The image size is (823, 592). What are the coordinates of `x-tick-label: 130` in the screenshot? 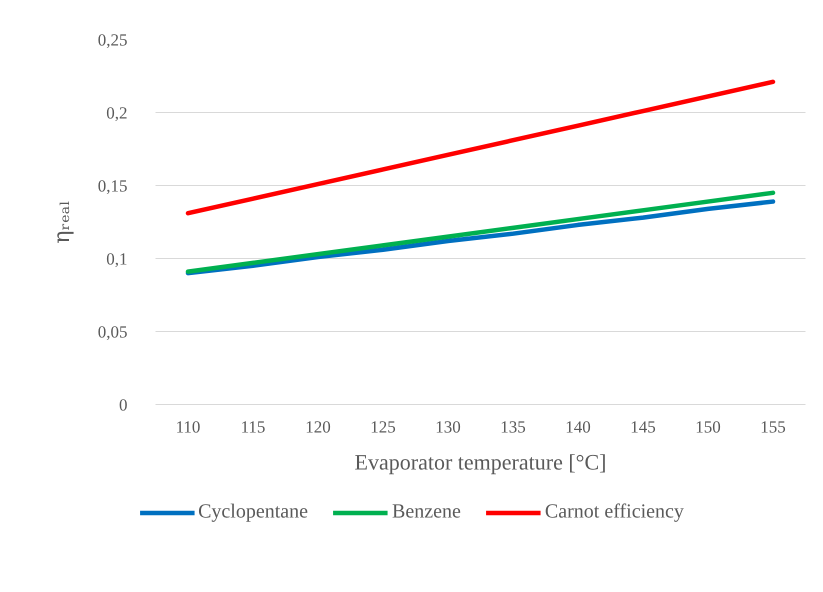 It's located at (448, 427).